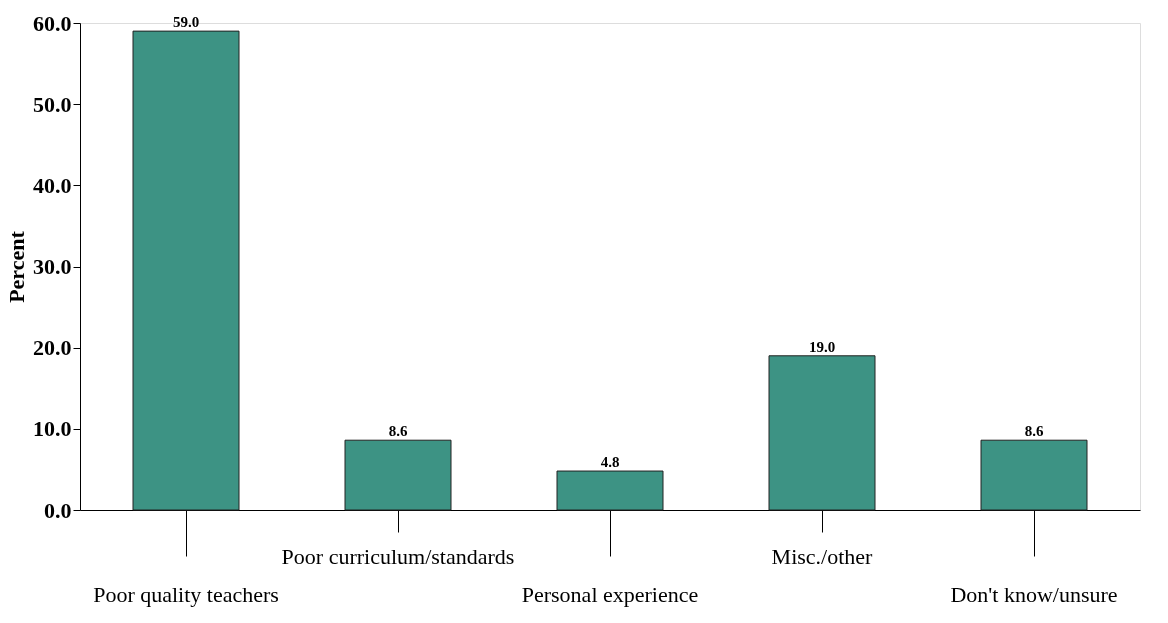  I want to click on x-tick-label: Misc./other, so click(822, 556).